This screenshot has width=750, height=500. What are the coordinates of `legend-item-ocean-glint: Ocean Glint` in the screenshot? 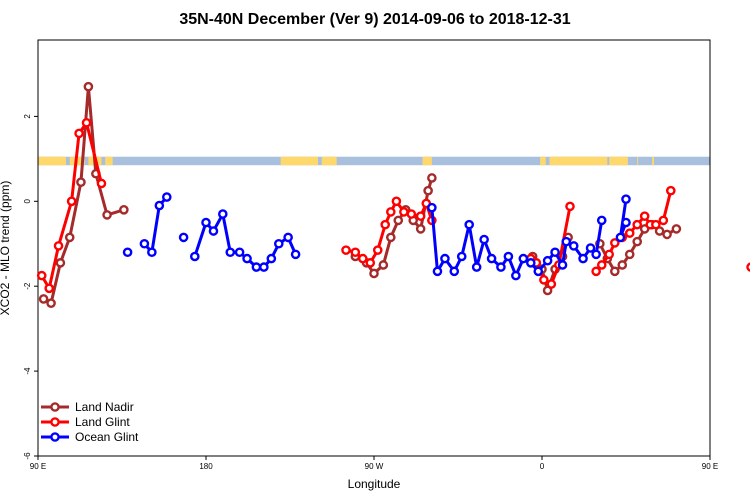 It's located at (90, 437).